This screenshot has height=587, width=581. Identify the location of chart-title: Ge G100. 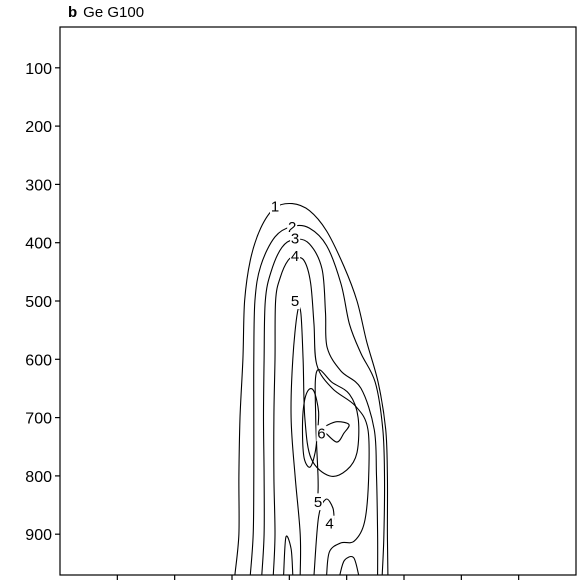
(114, 12).